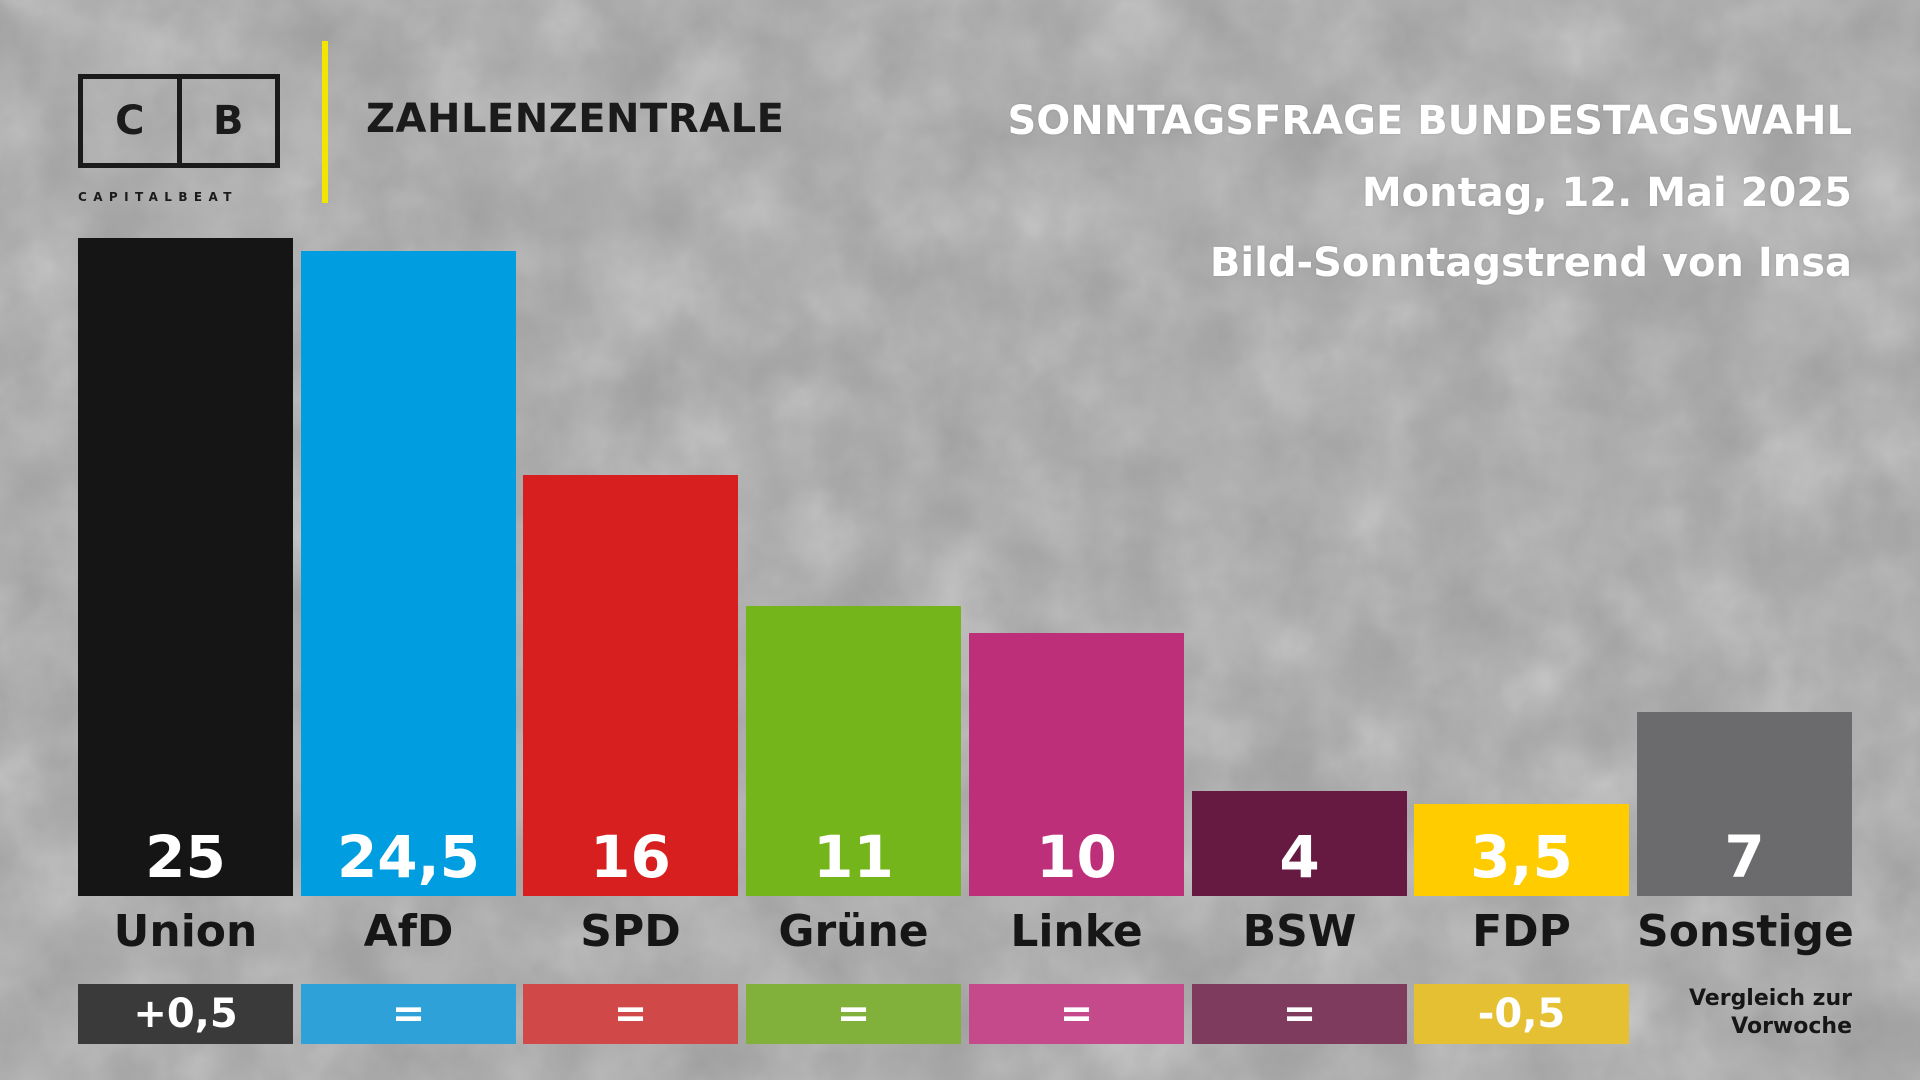 The image size is (1920, 1080). I want to click on compare-note: Vergleich zur Vorwoche, so click(1770, 1013).